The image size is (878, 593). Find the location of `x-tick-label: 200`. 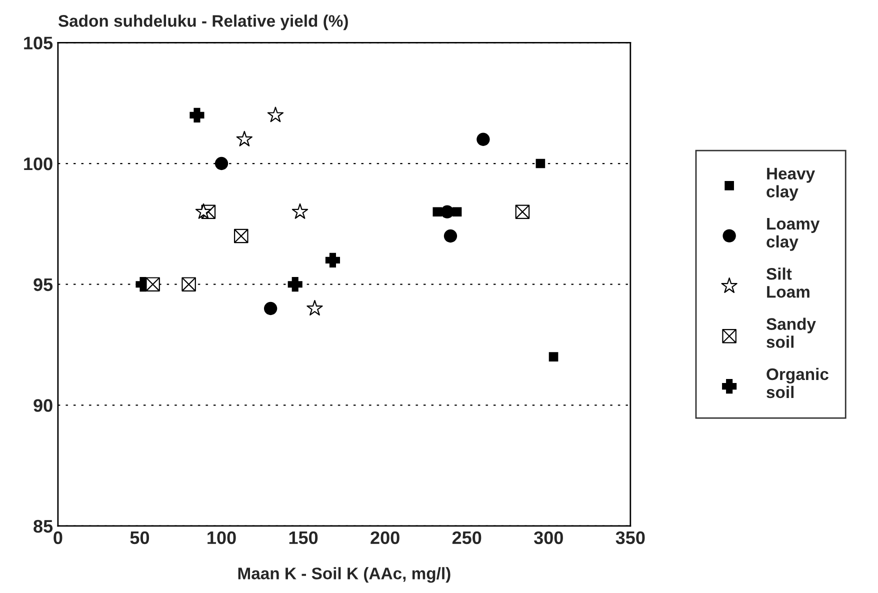

x-tick-label: 200 is located at coordinates (385, 537).